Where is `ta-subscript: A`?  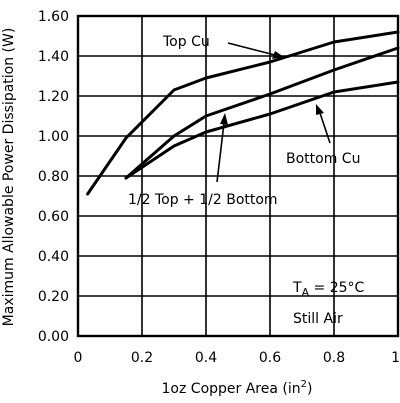 ta-subscript: A is located at coordinates (306, 292).